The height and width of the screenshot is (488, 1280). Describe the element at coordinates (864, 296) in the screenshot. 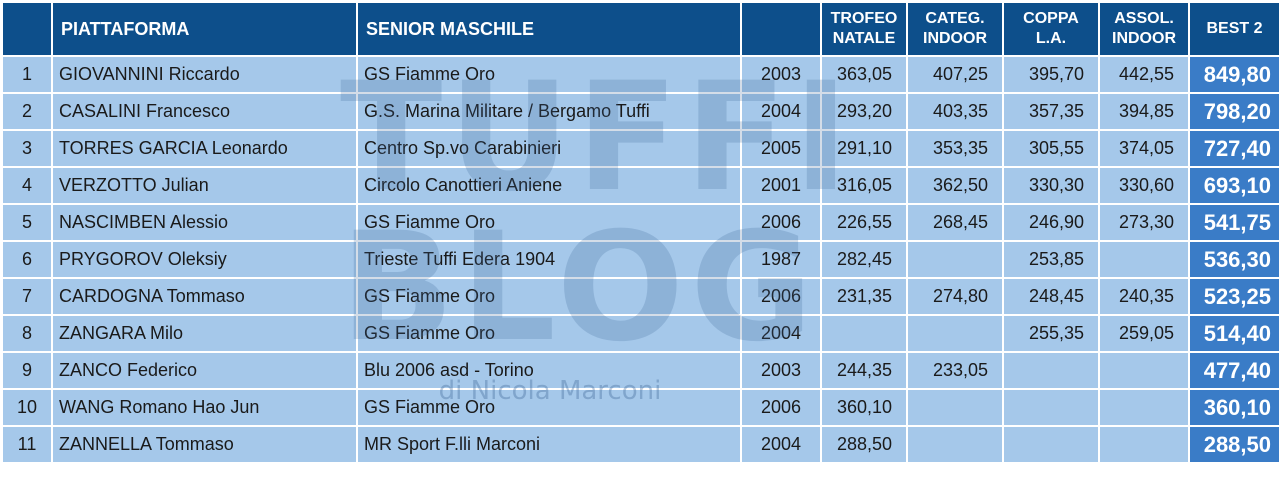

I see `cell-trofeo-natale: 231,35` at that location.